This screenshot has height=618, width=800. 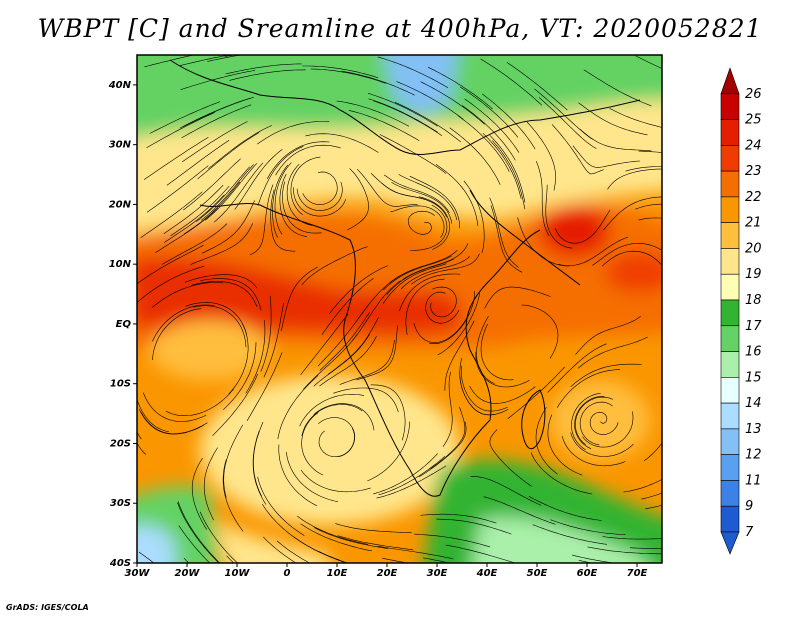 I want to click on colorbar-label: 25, so click(x=753, y=120).